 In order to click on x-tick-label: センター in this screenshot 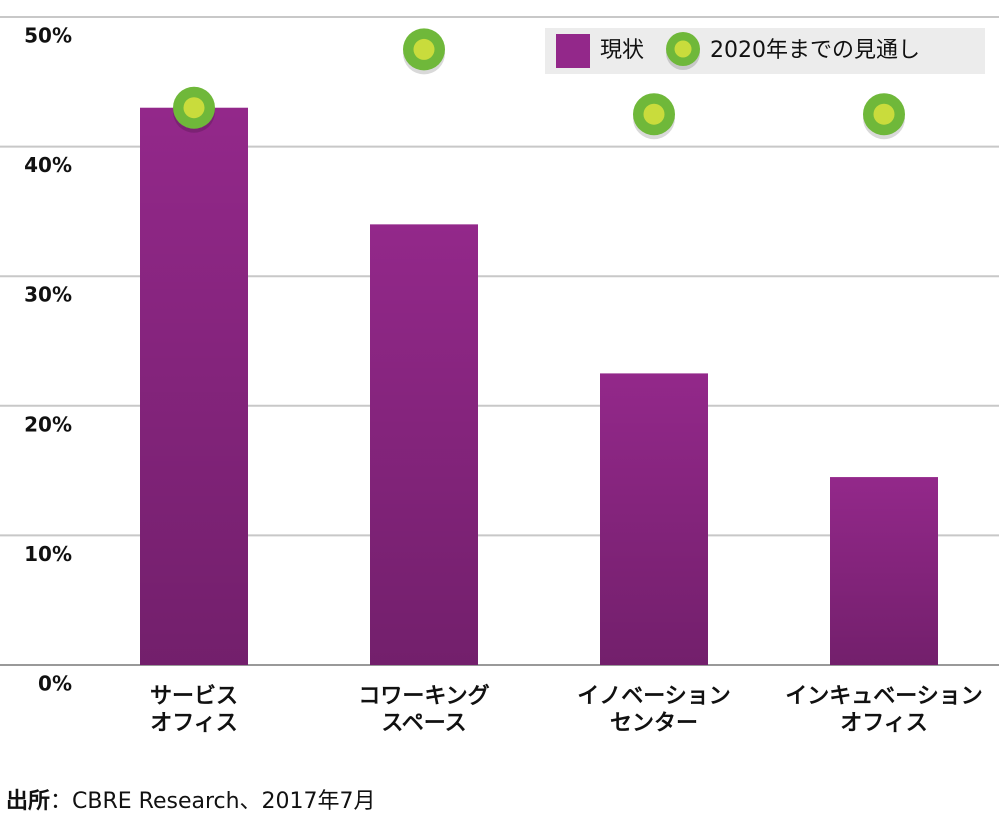, I will do `click(654, 723)`.